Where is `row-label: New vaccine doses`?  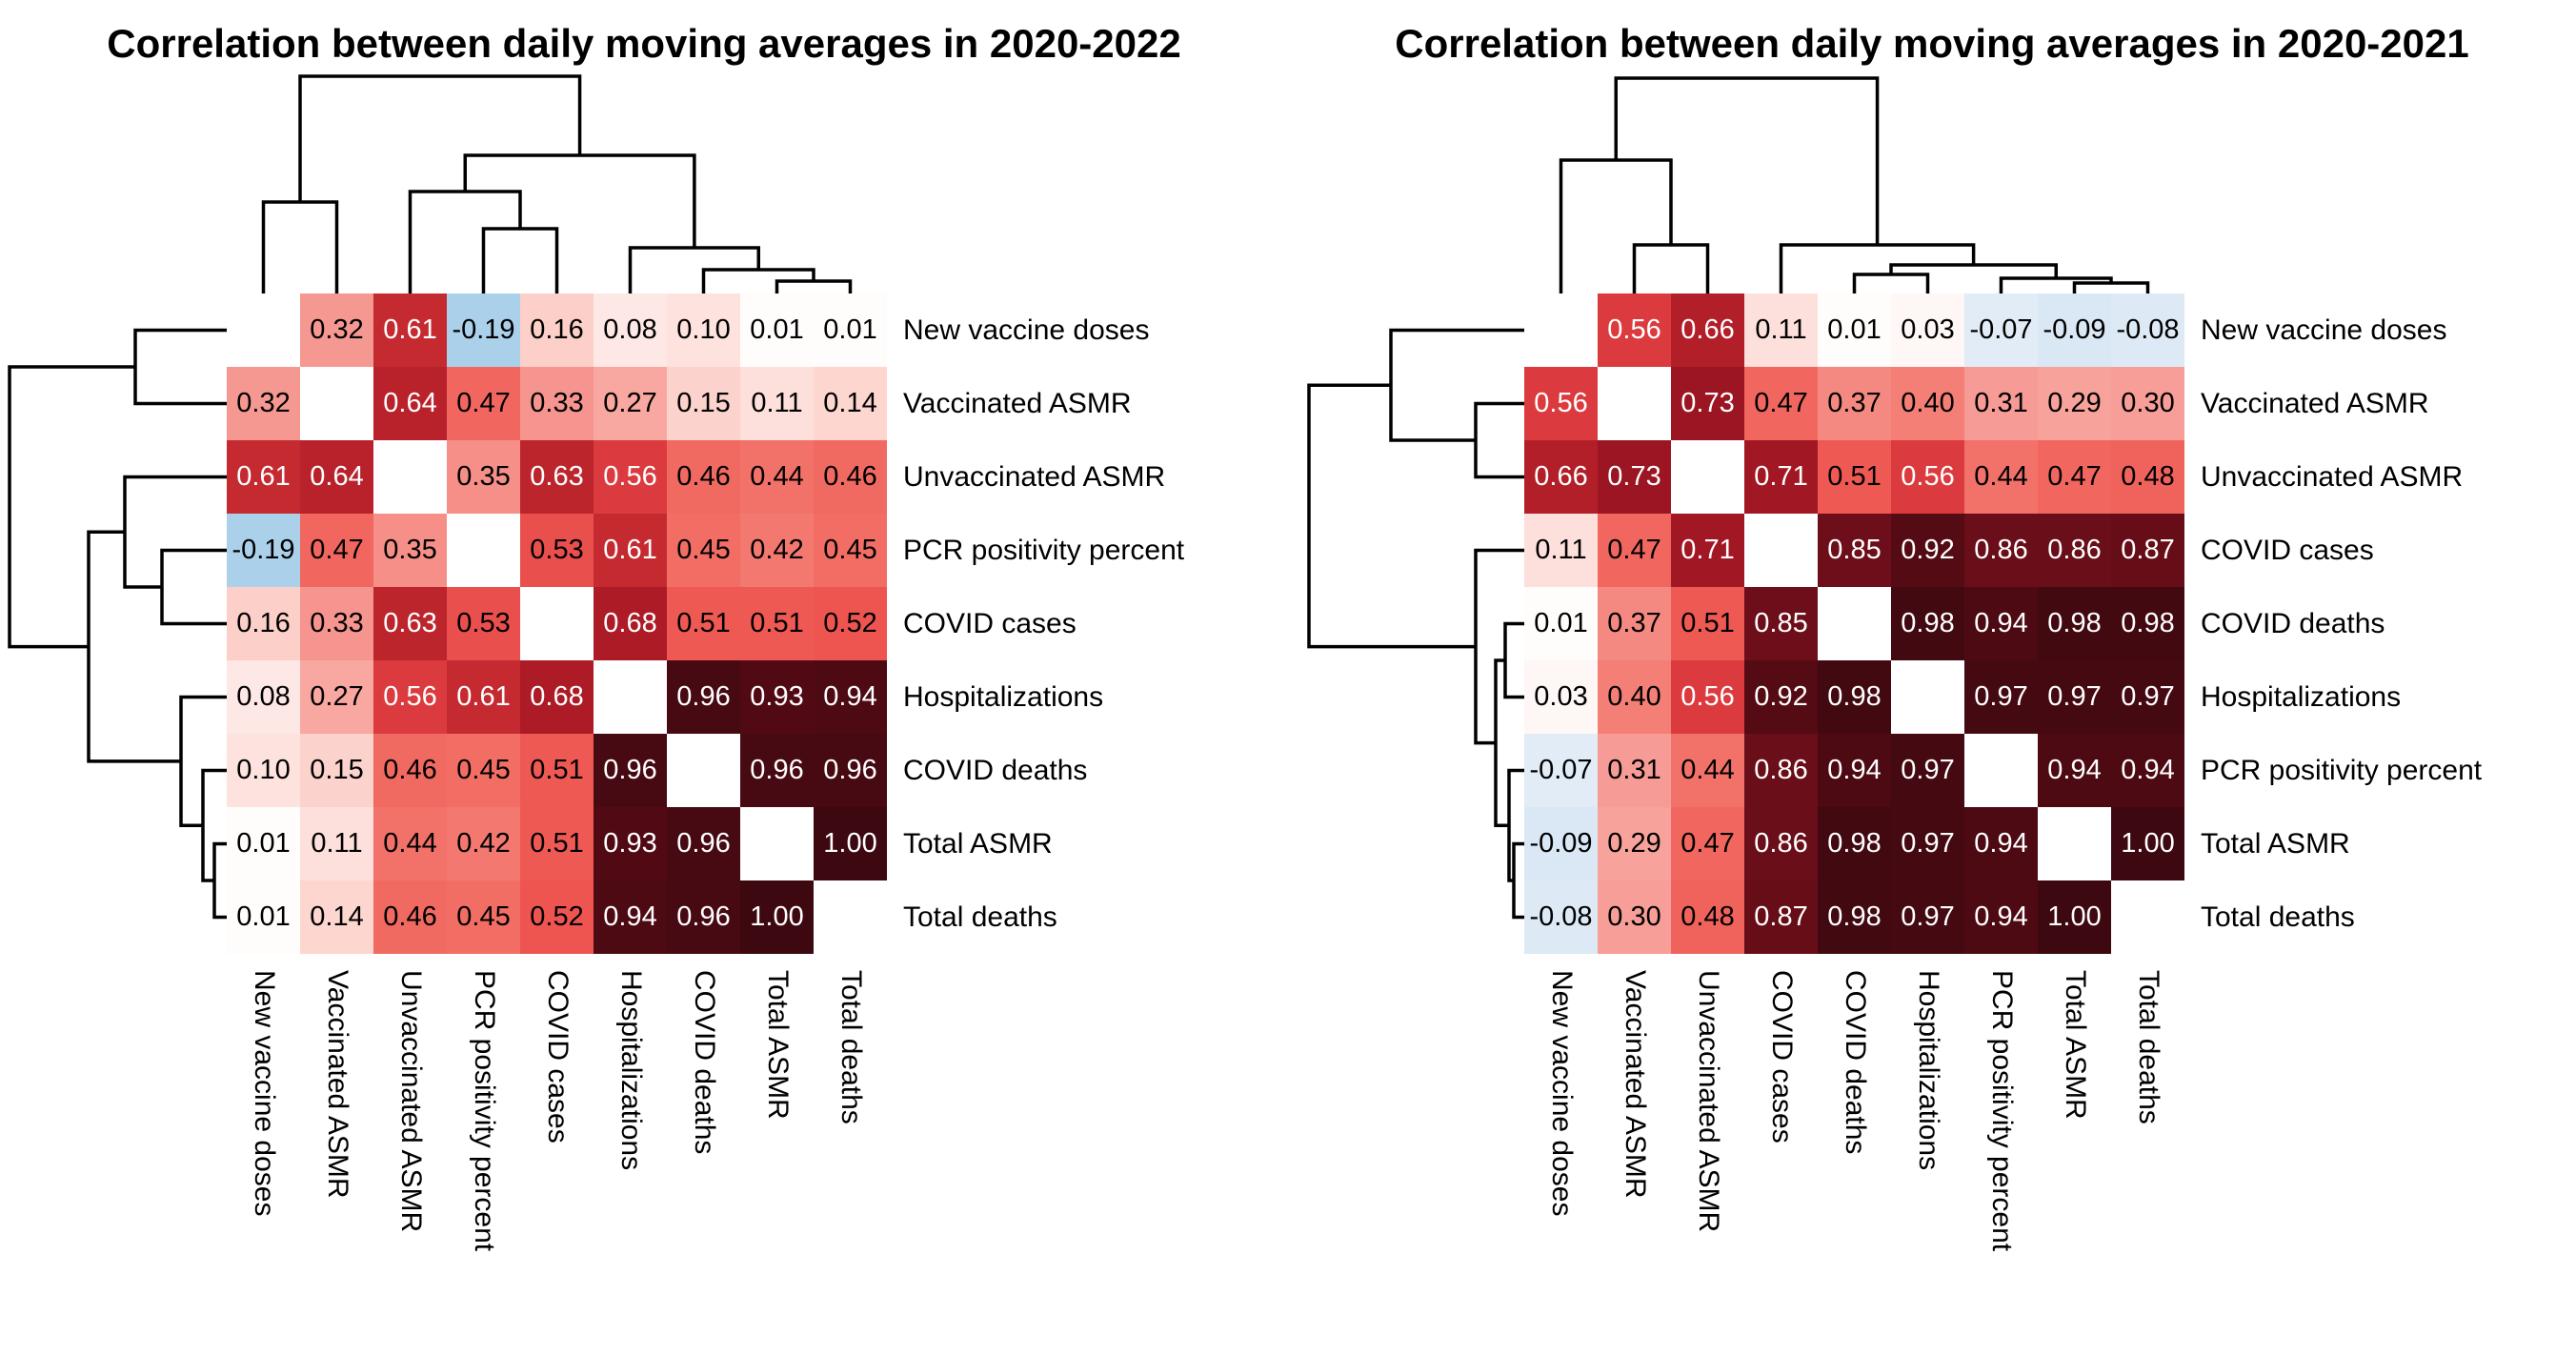 row-label: New vaccine doses is located at coordinates (1027, 330).